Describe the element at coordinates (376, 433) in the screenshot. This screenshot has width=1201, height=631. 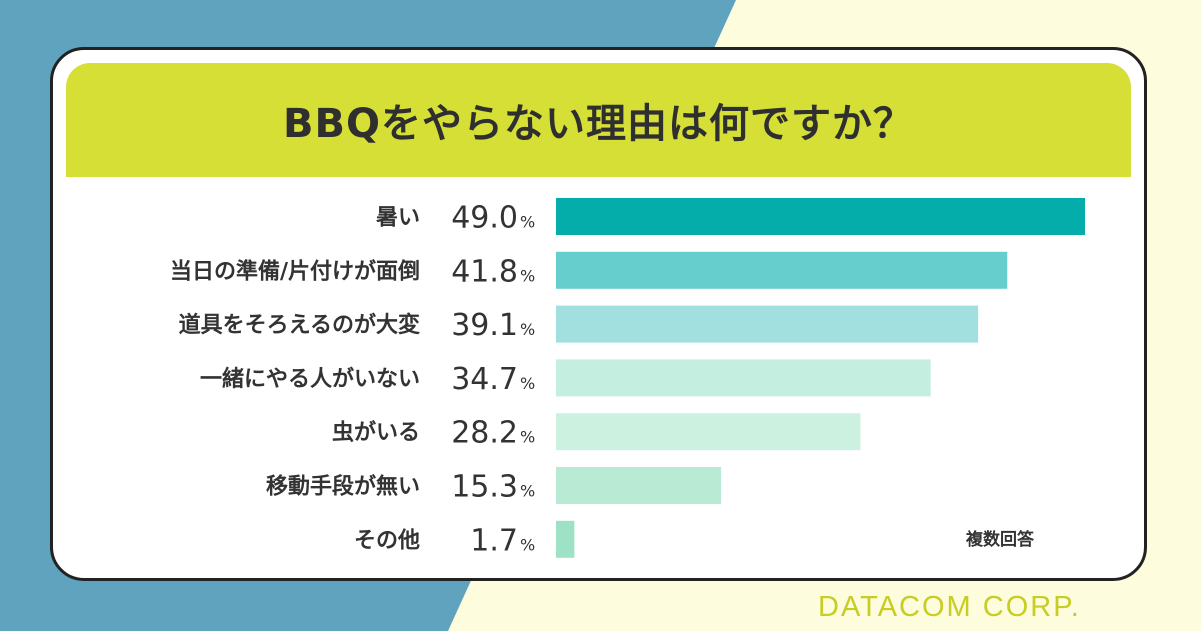
I see `category-label: 虫がいる` at that location.